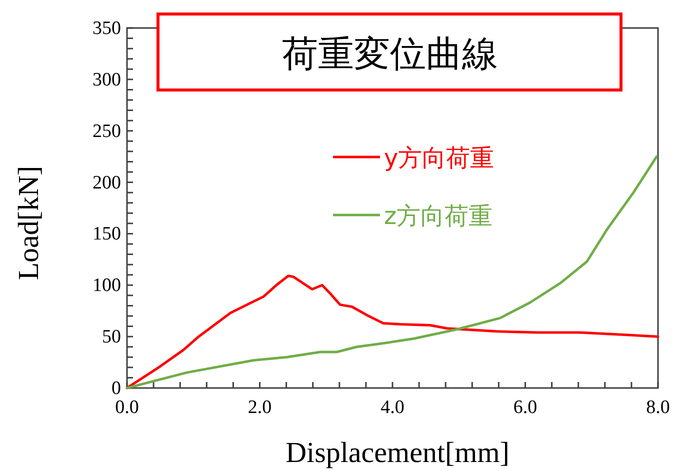 This screenshot has width=673, height=471. What do you see at coordinates (439, 158) in the screenshot?
I see `legend-label: y方向荷重` at bounding box center [439, 158].